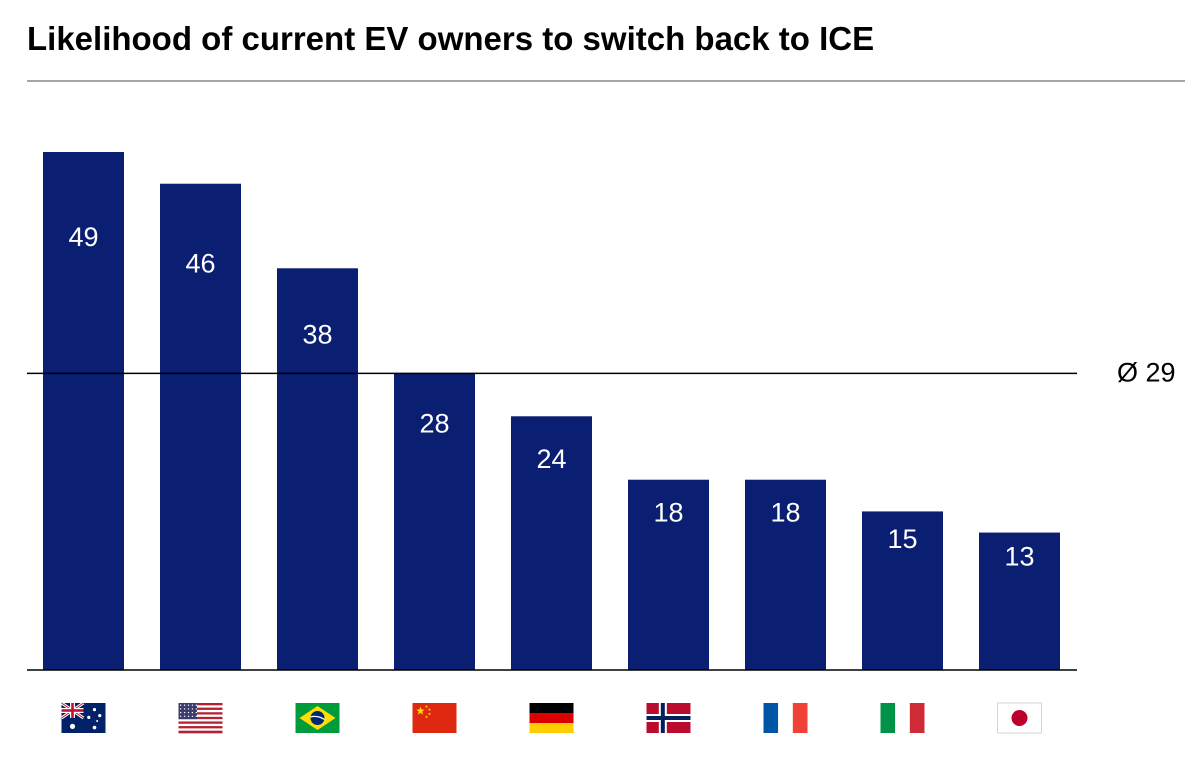 This screenshot has height=762, width=1200. What do you see at coordinates (606, 81) in the screenshot?
I see `title-divider` at bounding box center [606, 81].